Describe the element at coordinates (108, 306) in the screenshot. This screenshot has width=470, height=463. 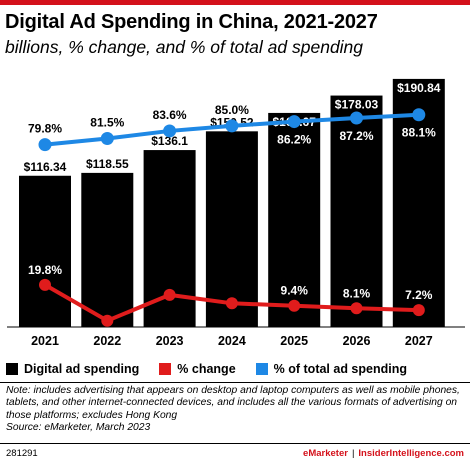
I see `pct-change-label-2022: 1.9%` at that location.